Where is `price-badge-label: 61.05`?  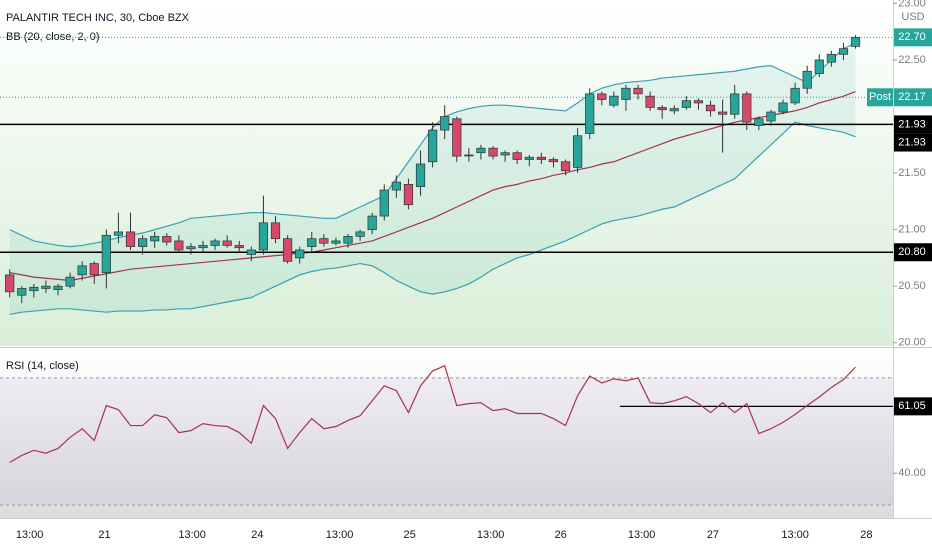
price-badge-label: 61.05 is located at coordinates (912, 406).